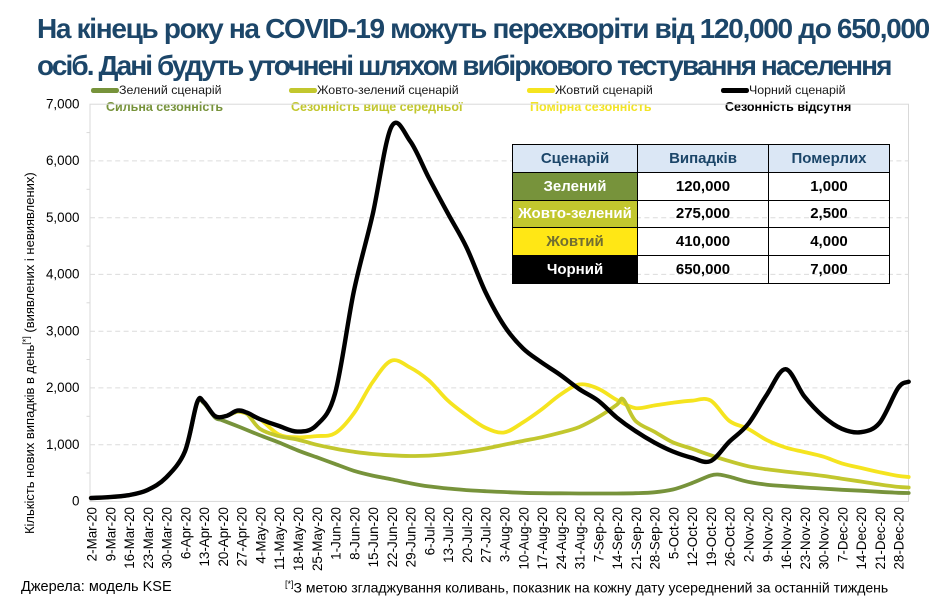  Describe the element at coordinates (75, 501) in the screenshot. I see `svg-text: 0` at that location.